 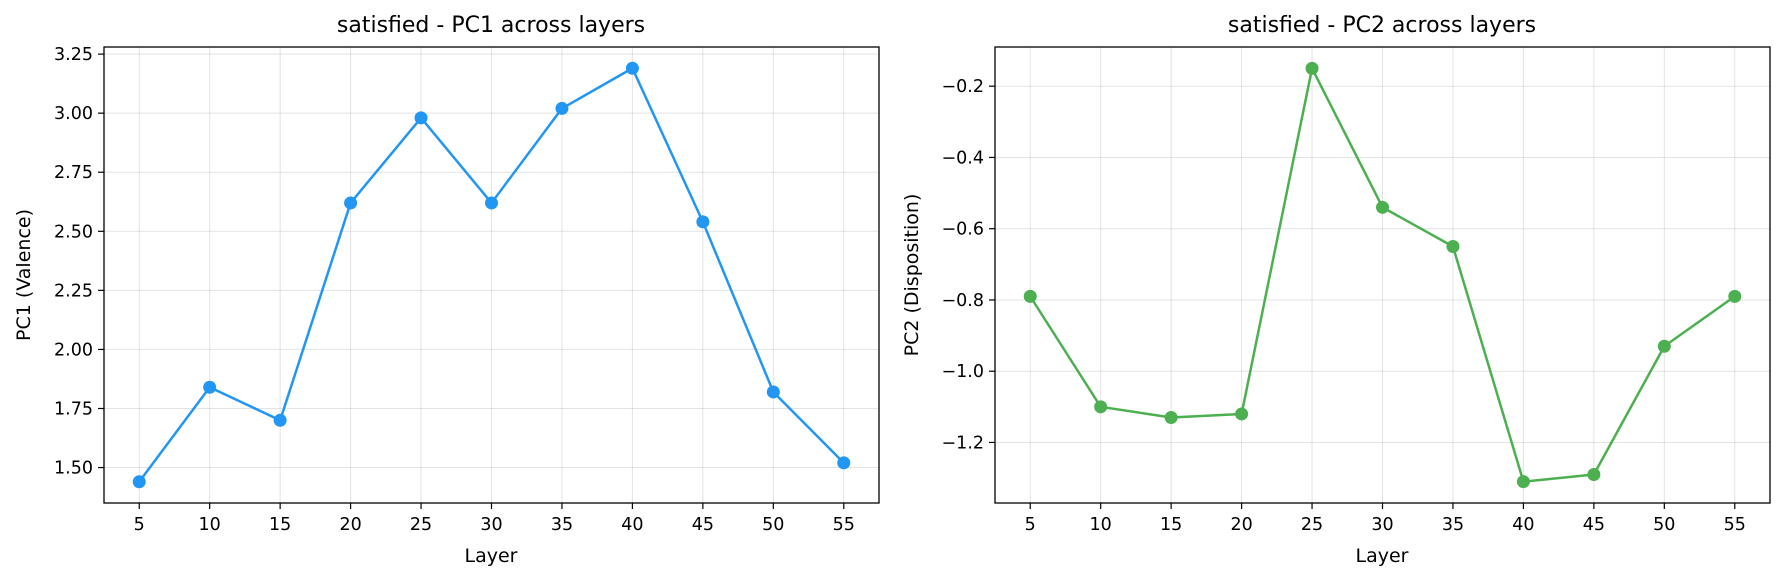 What do you see at coordinates (73, 350) in the screenshot?
I see `y-tick-label: 2.00` at bounding box center [73, 350].